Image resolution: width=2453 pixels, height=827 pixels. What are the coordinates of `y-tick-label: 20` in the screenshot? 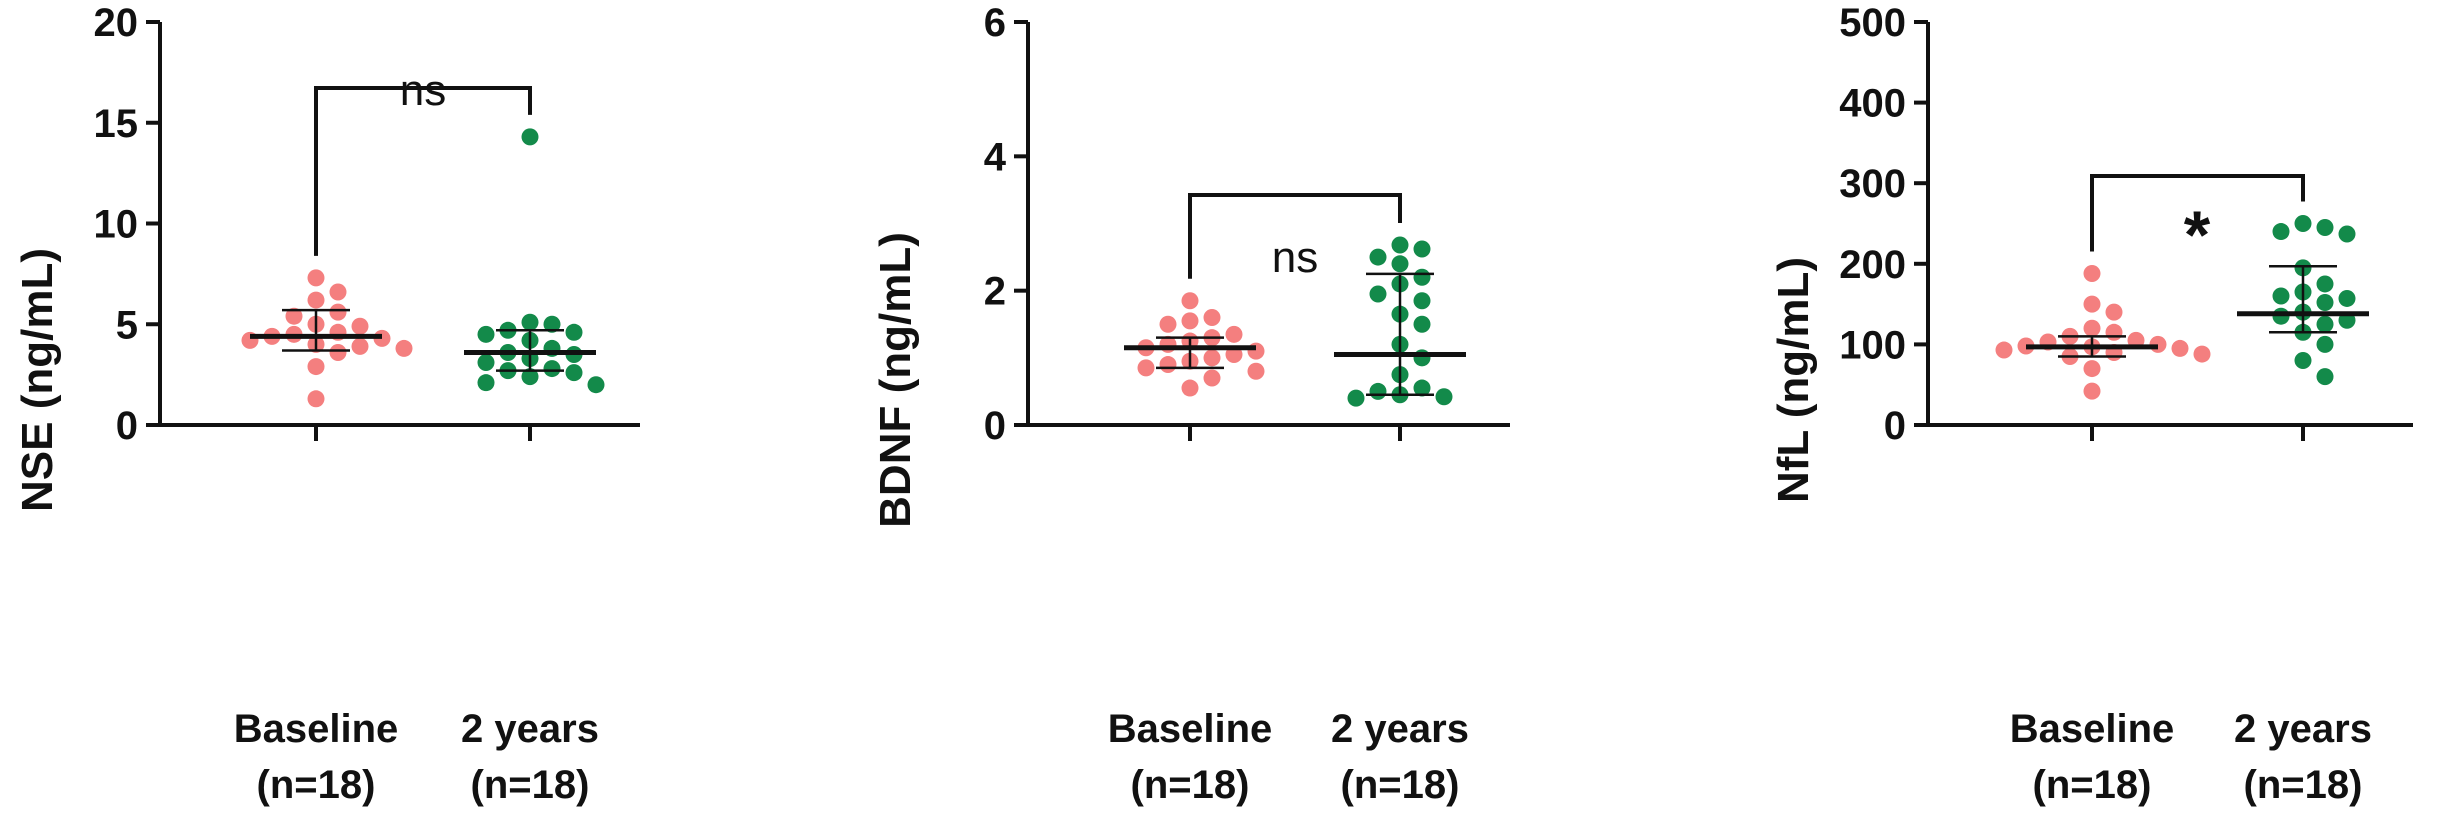 It's located at (116, 23).